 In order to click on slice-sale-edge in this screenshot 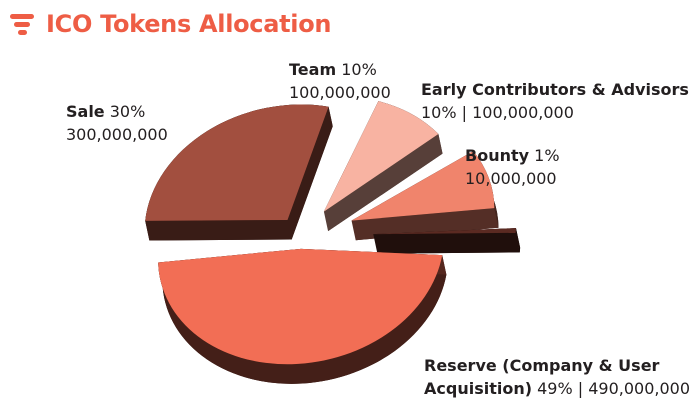, I will do `click(239, 173)`.